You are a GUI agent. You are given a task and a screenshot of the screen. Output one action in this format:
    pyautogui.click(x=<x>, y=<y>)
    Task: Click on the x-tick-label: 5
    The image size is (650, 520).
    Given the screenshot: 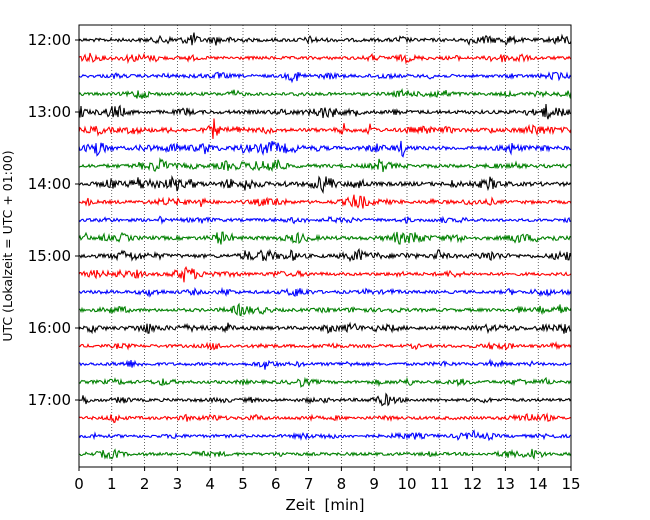 What is the action you would take?
    pyautogui.click(x=243, y=484)
    